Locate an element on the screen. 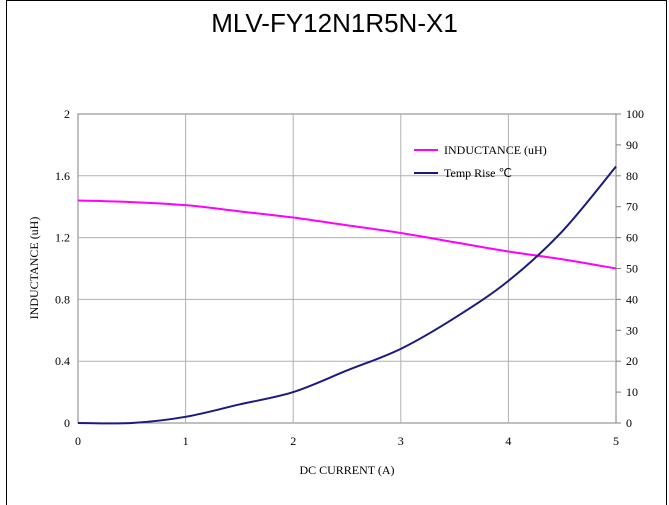 The image size is (669, 505). y-tick-label-right: 70 is located at coordinates (632, 207).